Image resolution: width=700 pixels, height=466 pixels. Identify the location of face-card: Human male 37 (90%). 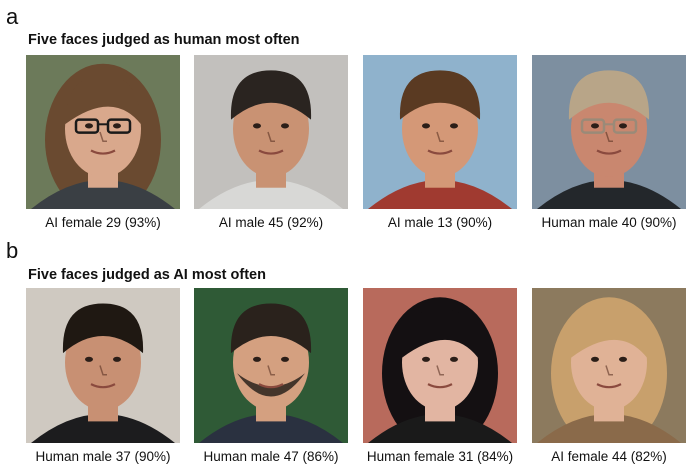
(103, 375).